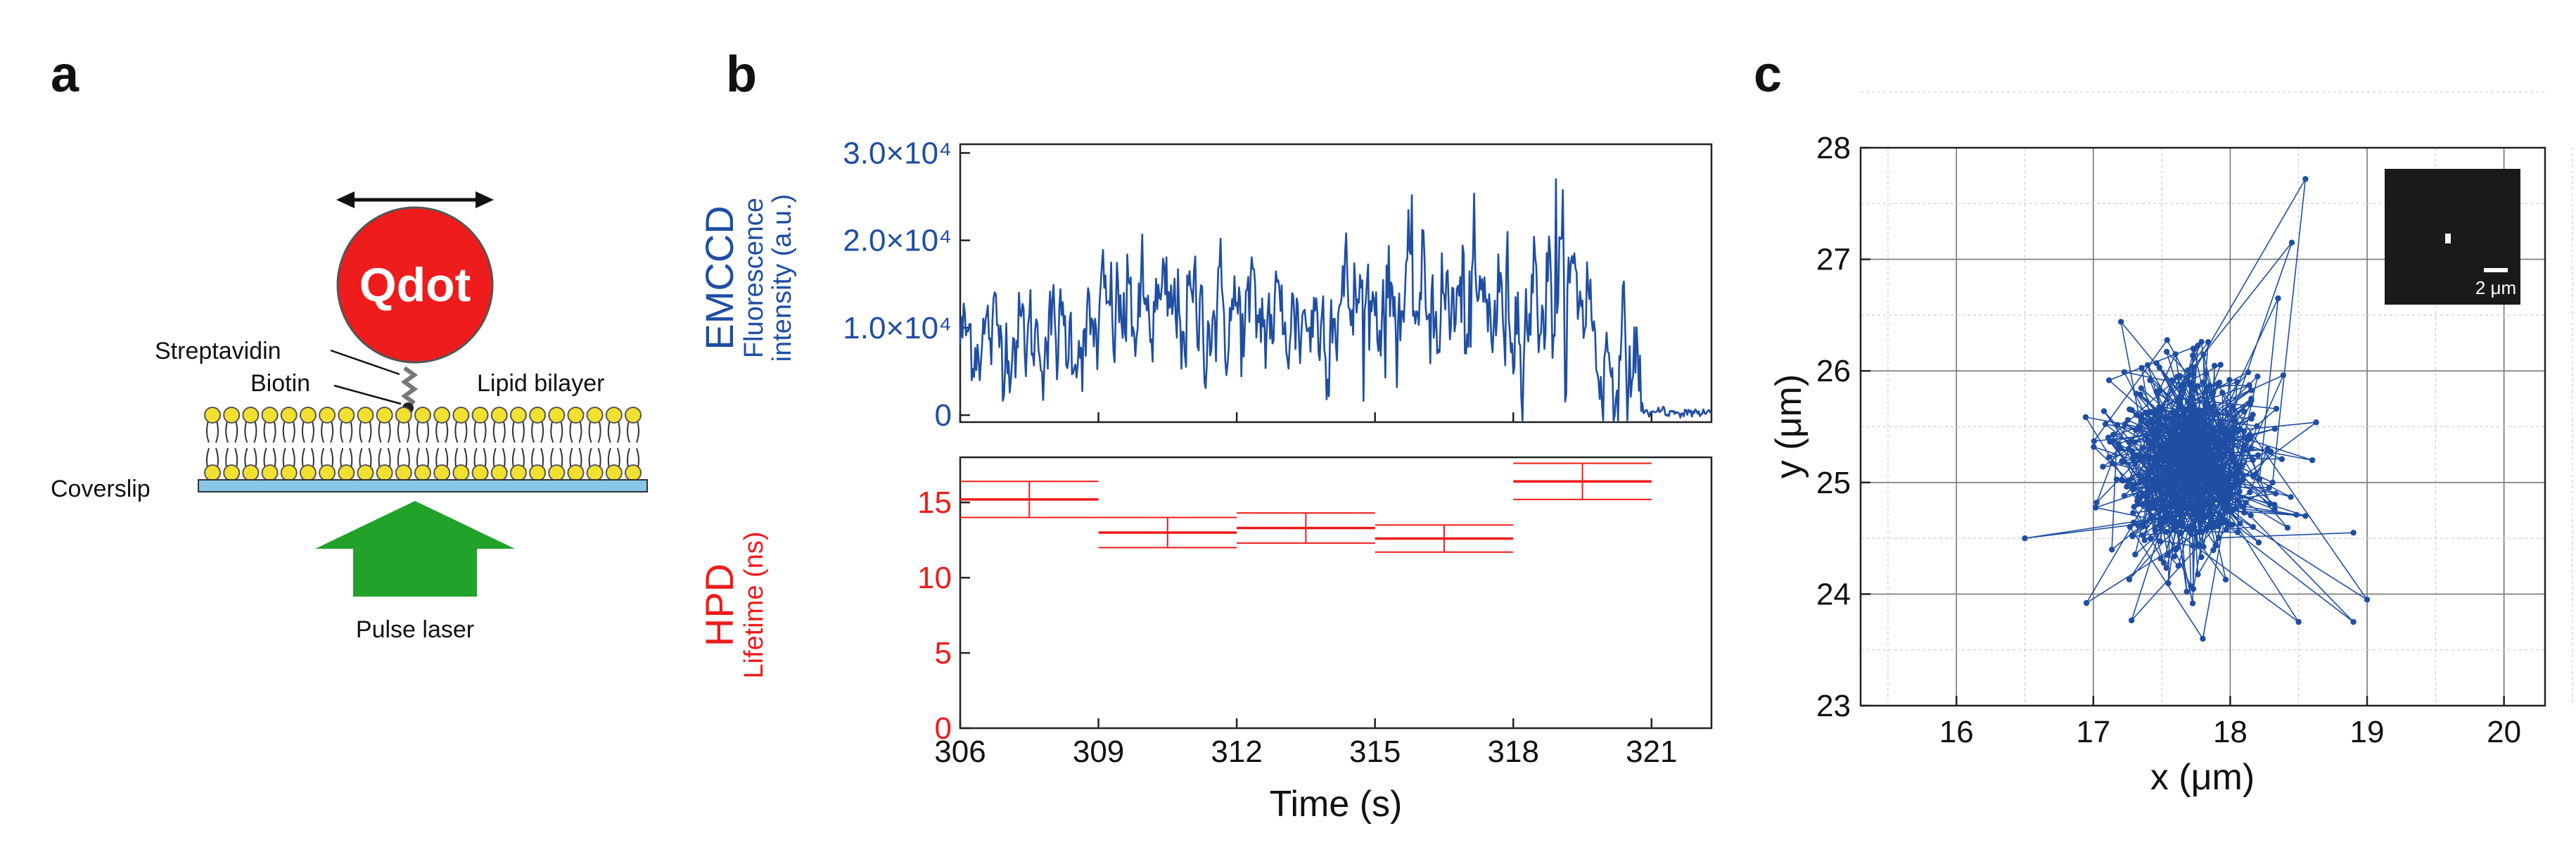 The image size is (2576, 852). What do you see at coordinates (365, 362) in the screenshot?
I see `streptavidin-leader` at bounding box center [365, 362].